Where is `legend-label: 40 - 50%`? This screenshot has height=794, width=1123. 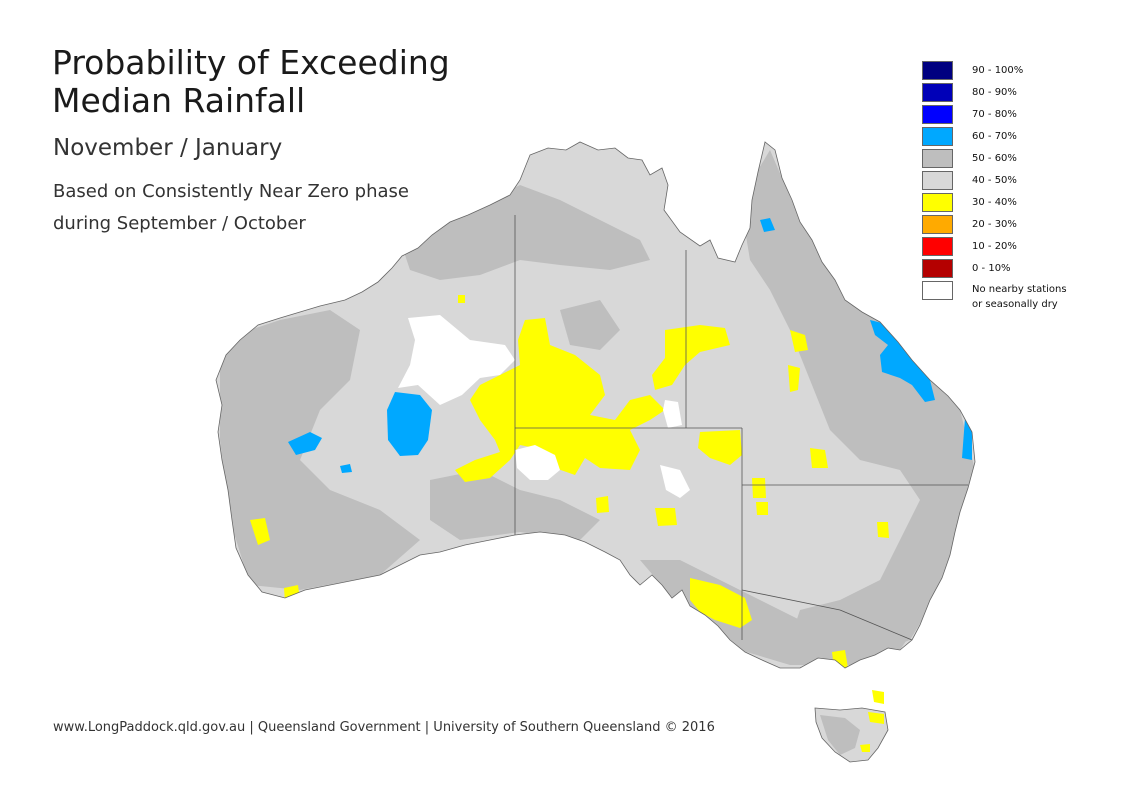 legend-label: 40 - 50% is located at coordinates (994, 180).